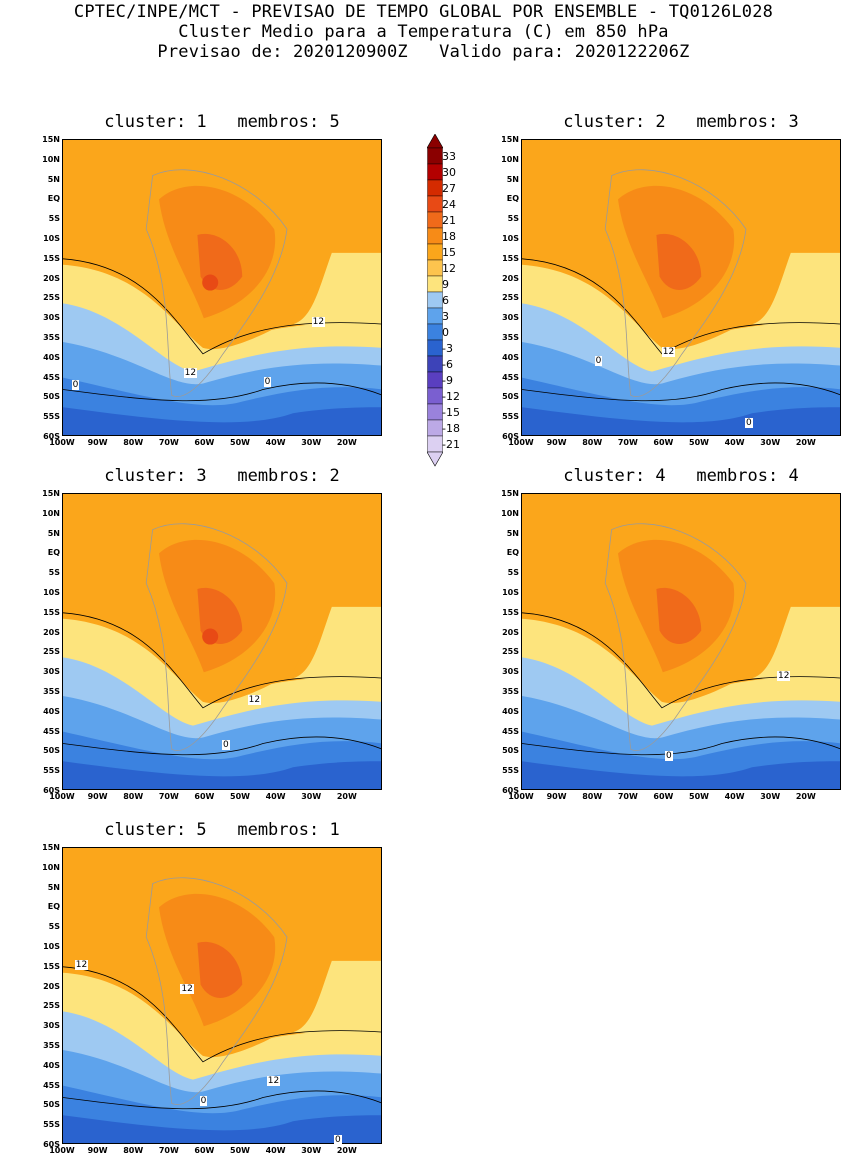 This screenshot has width=847, height=1157. Describe the element at coordinates (449, 268) in the screenshot. I see `colorbar-label: 12` at that location.